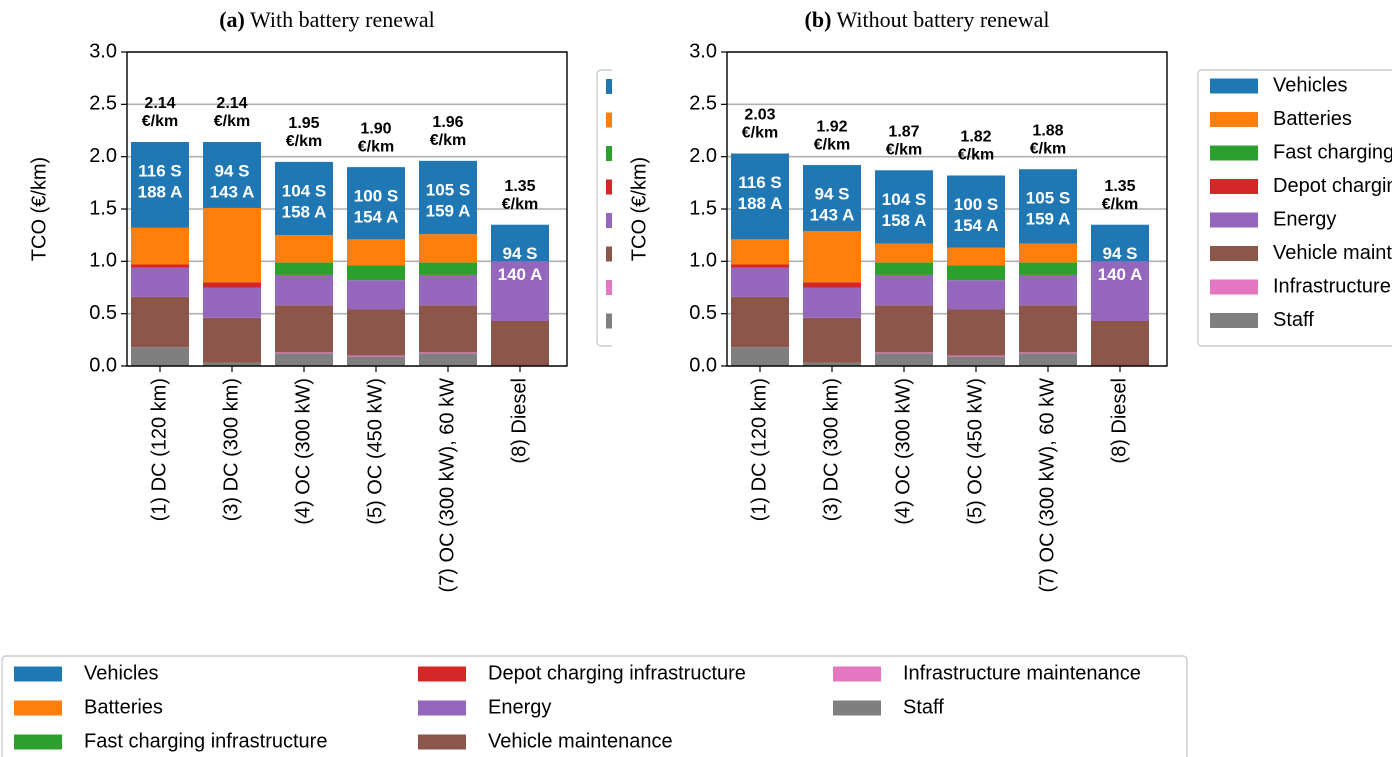  What do you see at coordinates (303, 123) in the screenshot?
I see `total-label: 1.95` at bounding box center [303, 123].